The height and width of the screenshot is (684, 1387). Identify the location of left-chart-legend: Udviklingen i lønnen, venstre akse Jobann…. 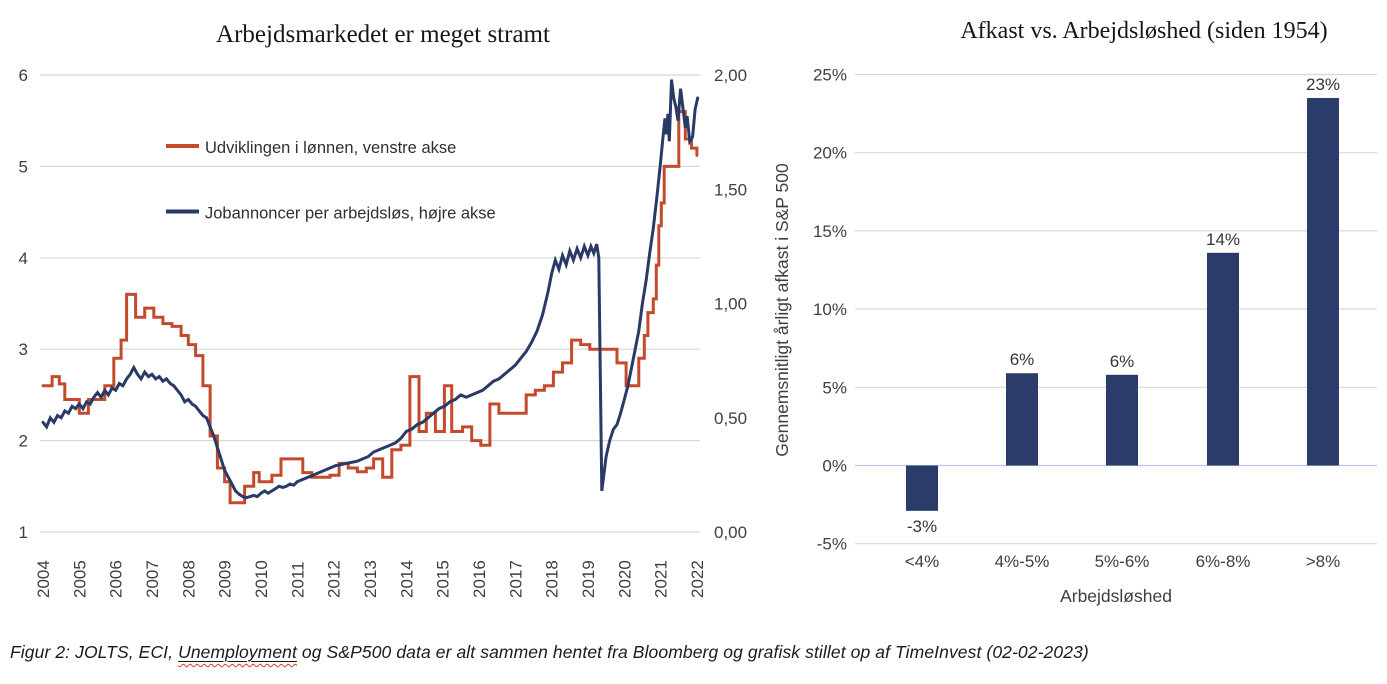
(331, 181).